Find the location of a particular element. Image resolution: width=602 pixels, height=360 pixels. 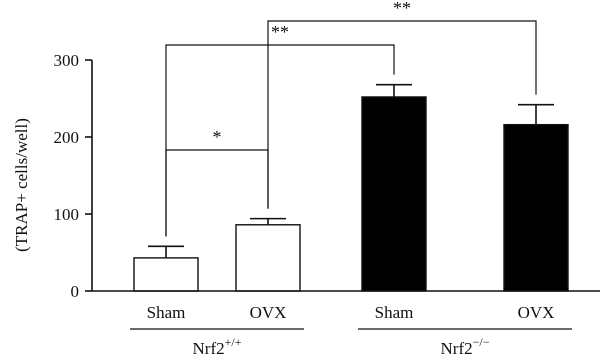

y-tick-label: 300 is located at coordinates (67, 60).